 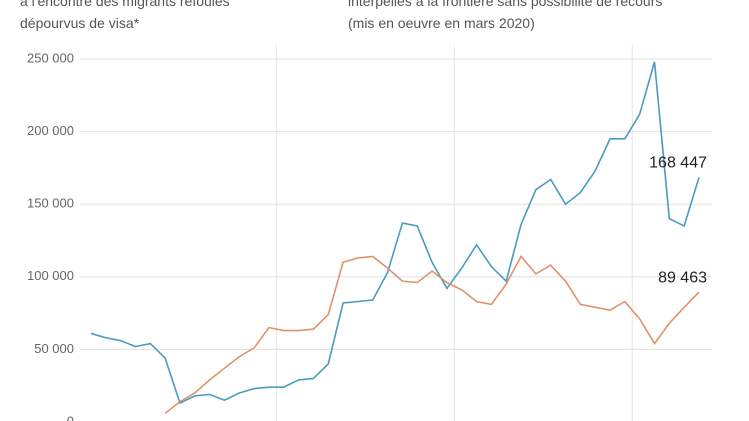 I want to click on y-tick-label: 150 000, so click(x=50, y=203).